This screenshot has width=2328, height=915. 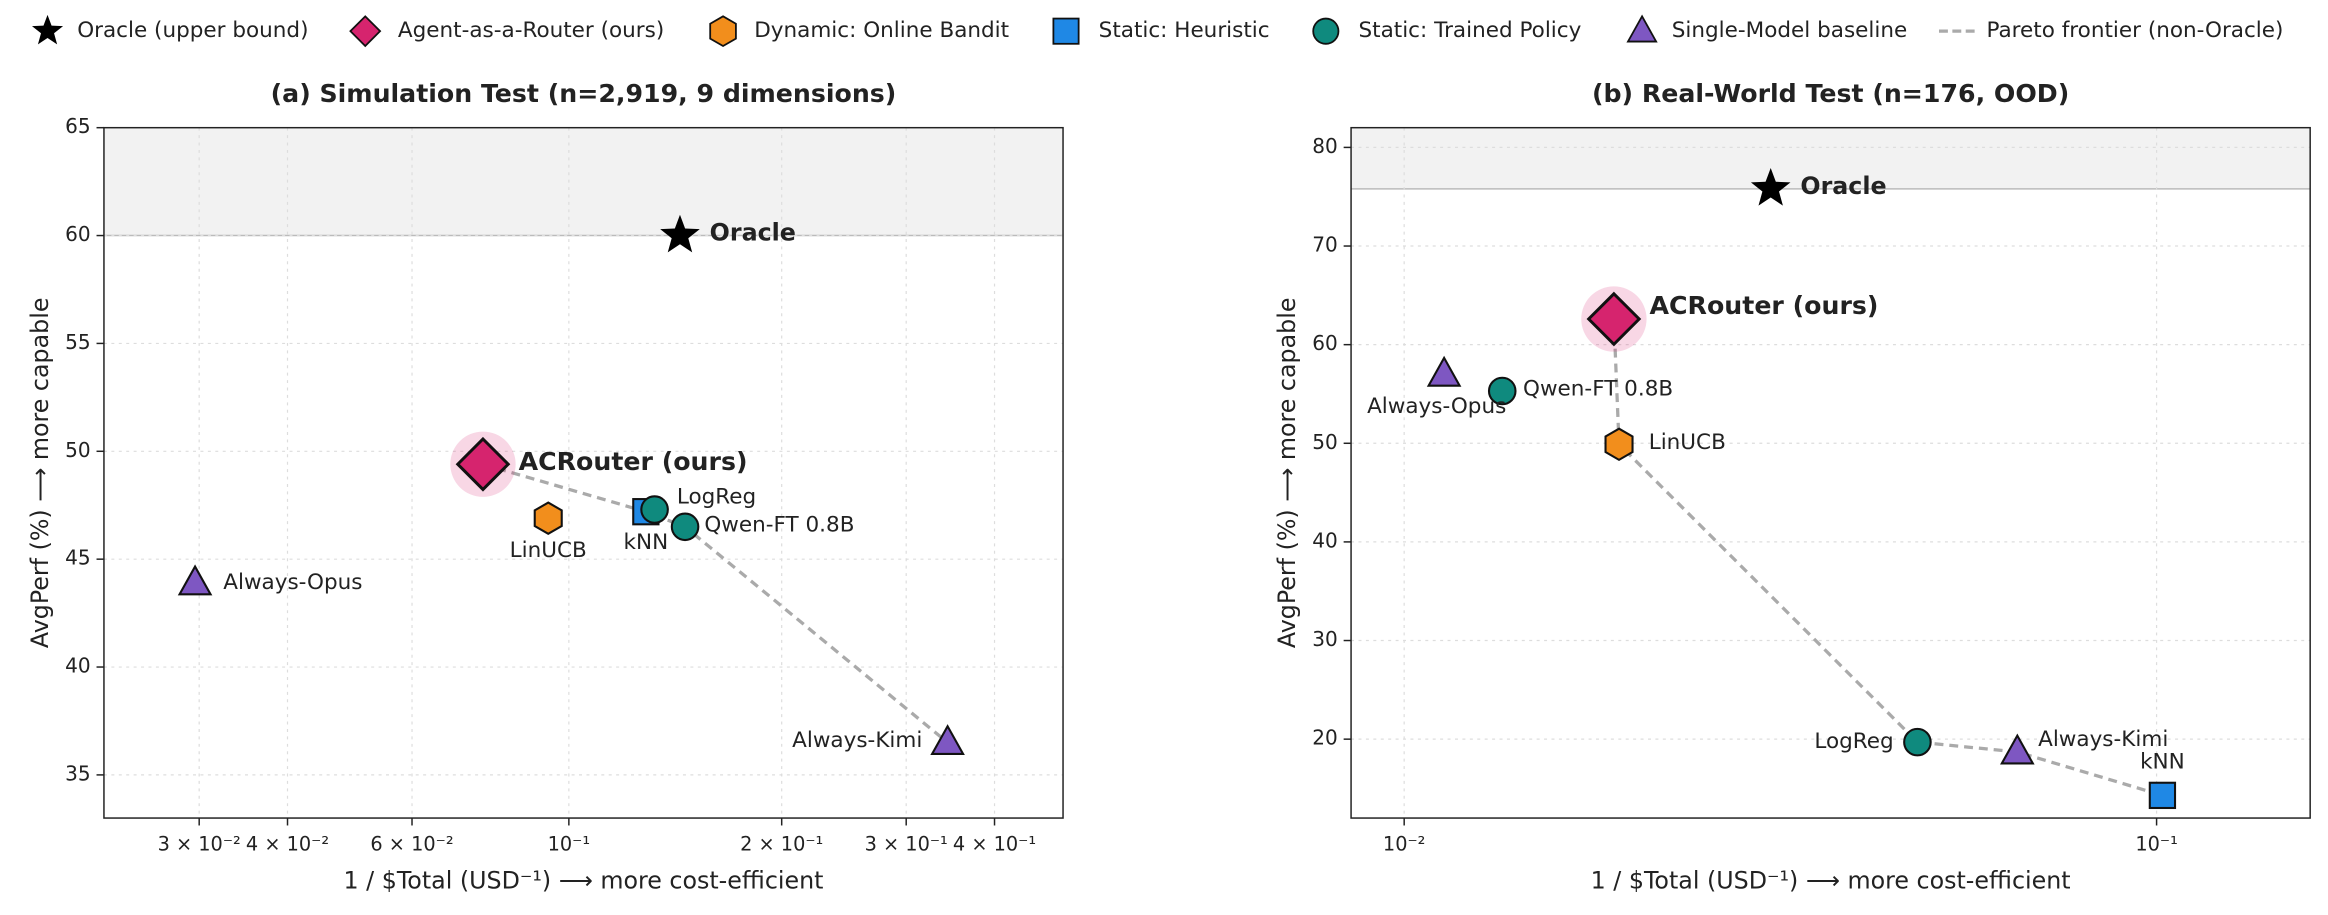 I want to click on y-tick-label: 70, so click(x=1325, y=245).